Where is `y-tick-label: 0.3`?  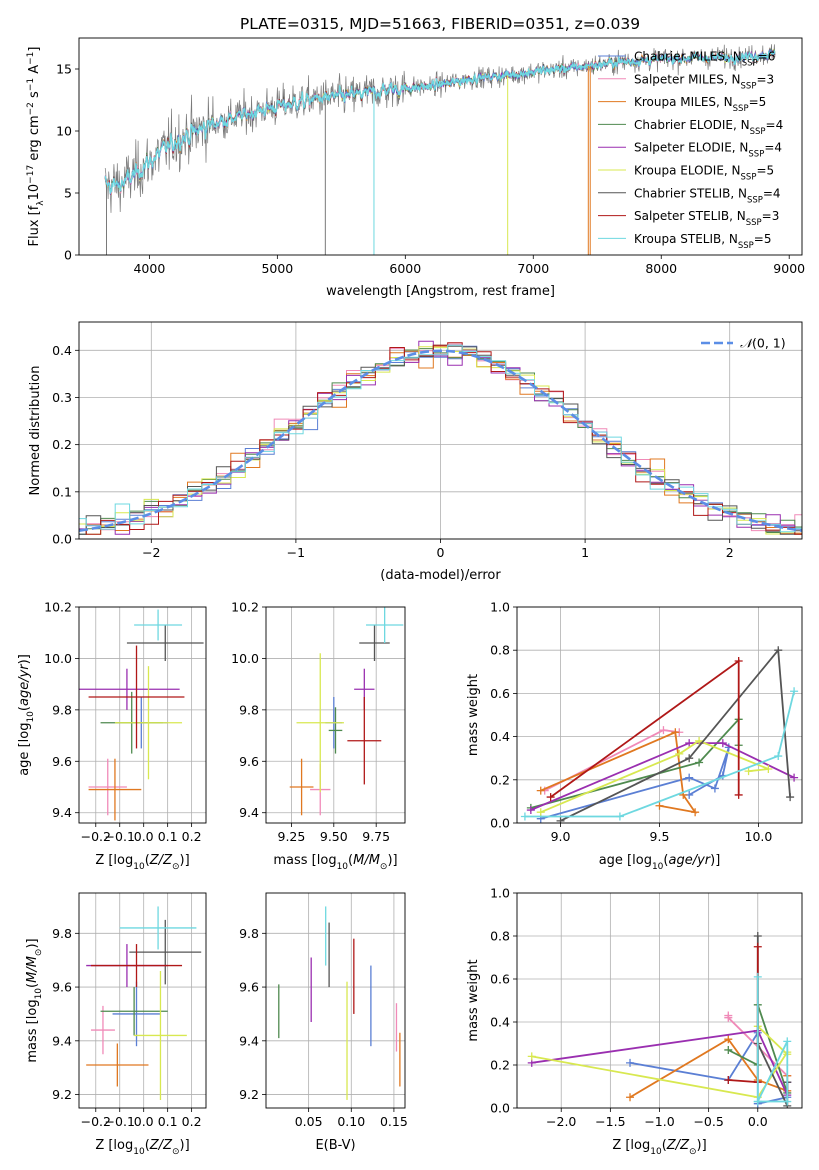
y-tick-label: 0.3 is located at coordinates (62, 397).